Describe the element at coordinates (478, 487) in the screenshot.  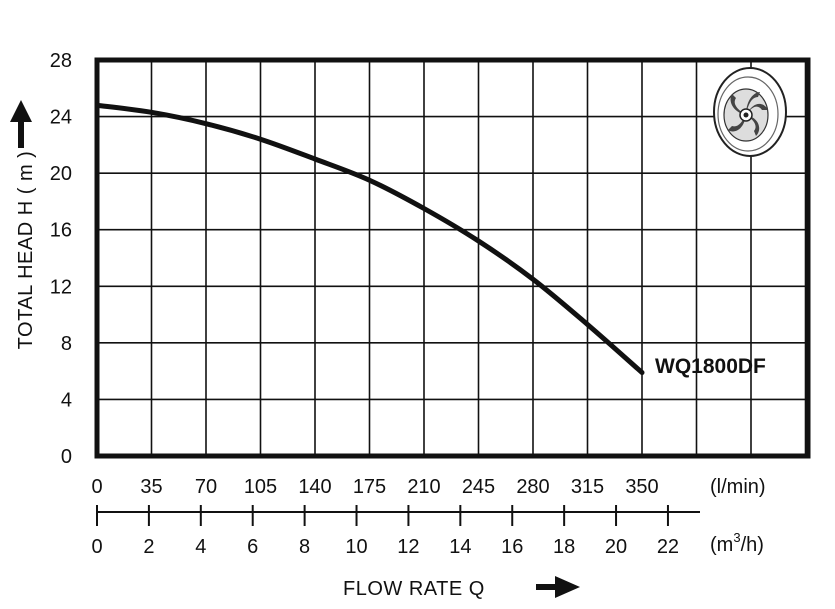
I see `x-tick-label-lmin: 245` at that location.